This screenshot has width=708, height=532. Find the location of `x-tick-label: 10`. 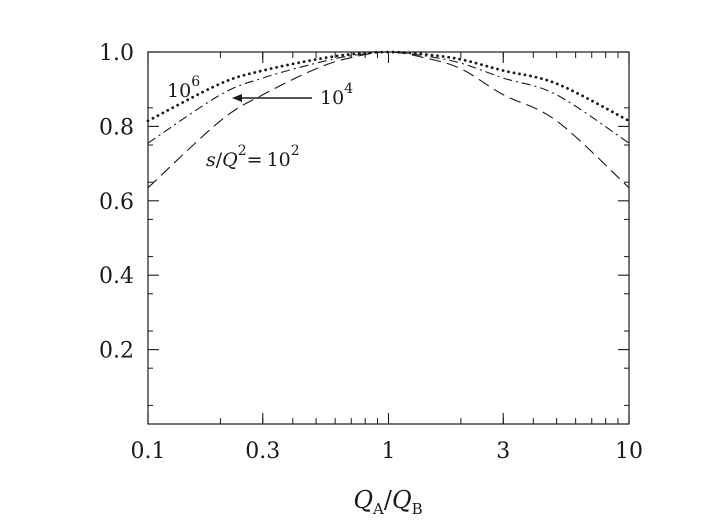

x-tick-label: 10 is located at coordinates (629, 451).